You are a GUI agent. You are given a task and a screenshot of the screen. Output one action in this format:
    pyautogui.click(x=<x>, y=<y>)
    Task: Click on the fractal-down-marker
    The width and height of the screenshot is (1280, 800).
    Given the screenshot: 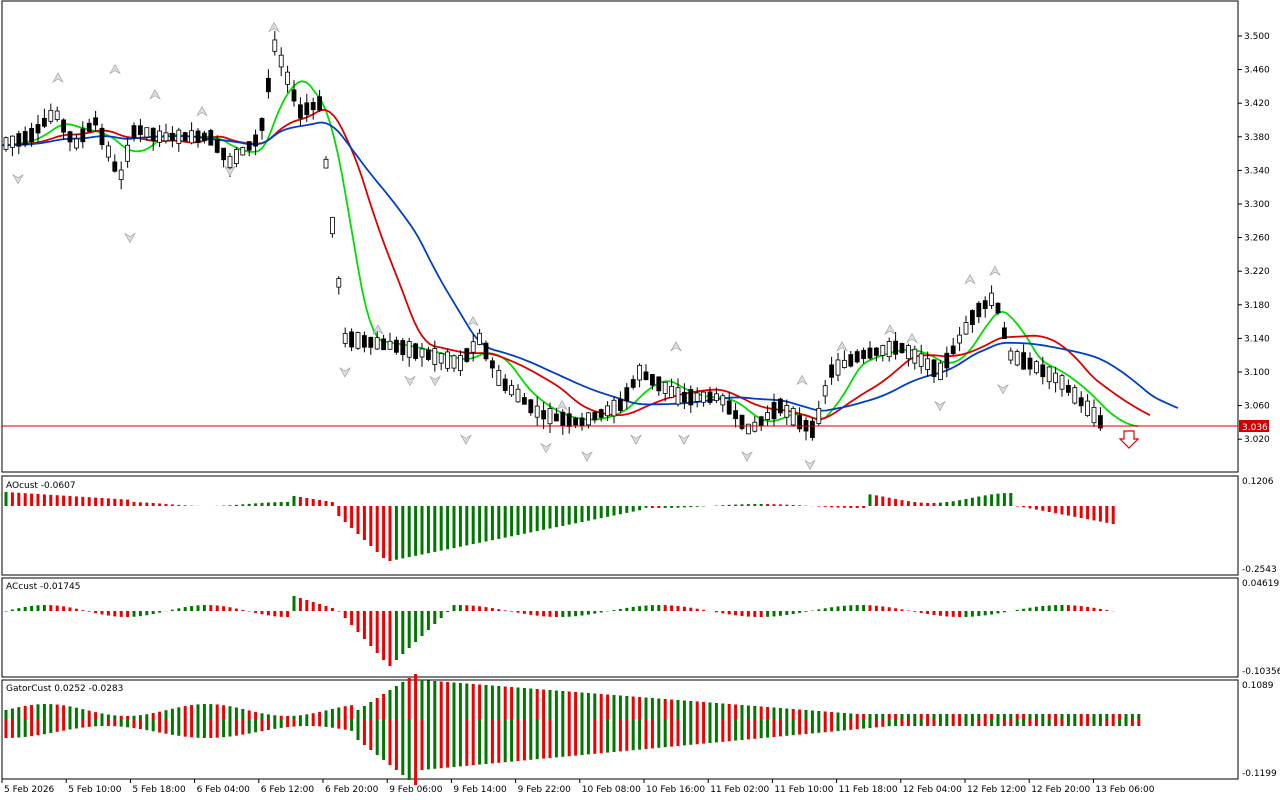 What is the action you would take?
    pyautogui.click(x=636, y=439)
    